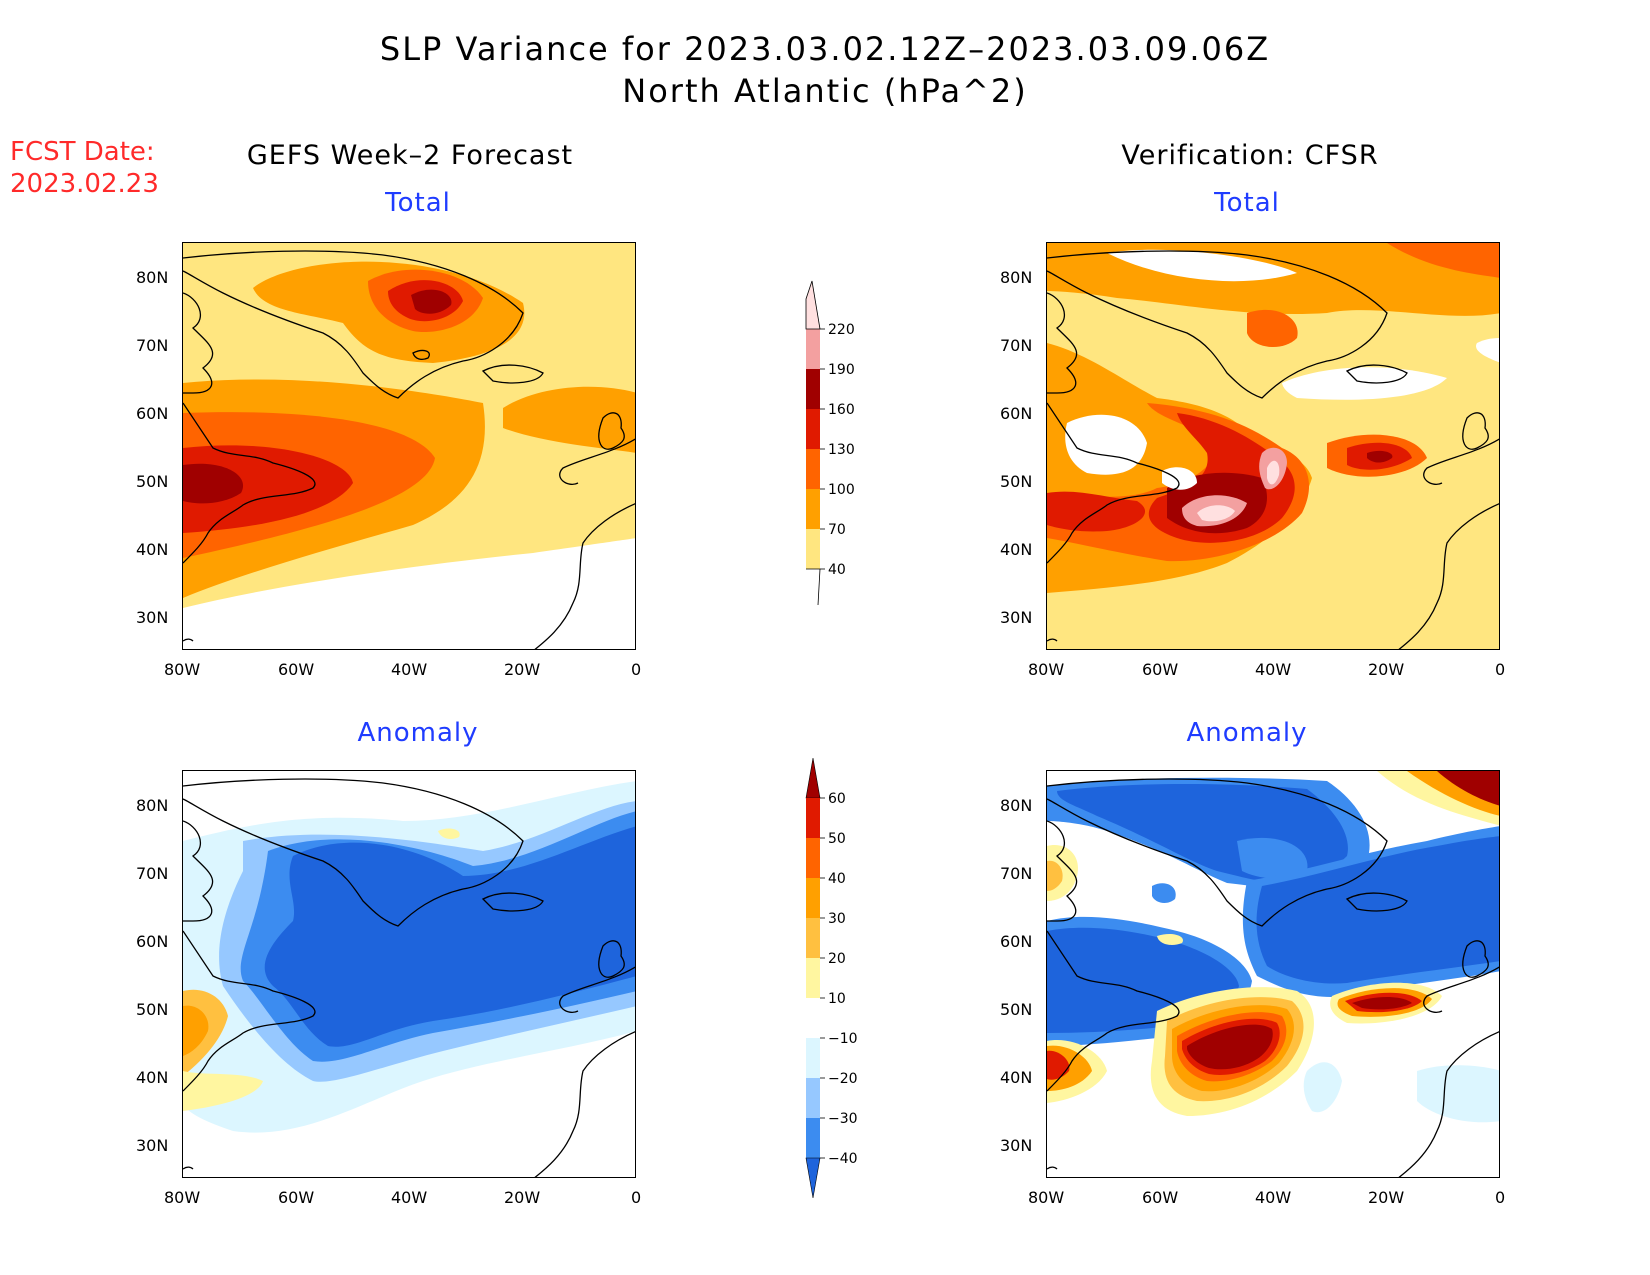 This screenshot has height=1275, width=1650. I want to click on map-forecast-anomaly, so click(409, 974).